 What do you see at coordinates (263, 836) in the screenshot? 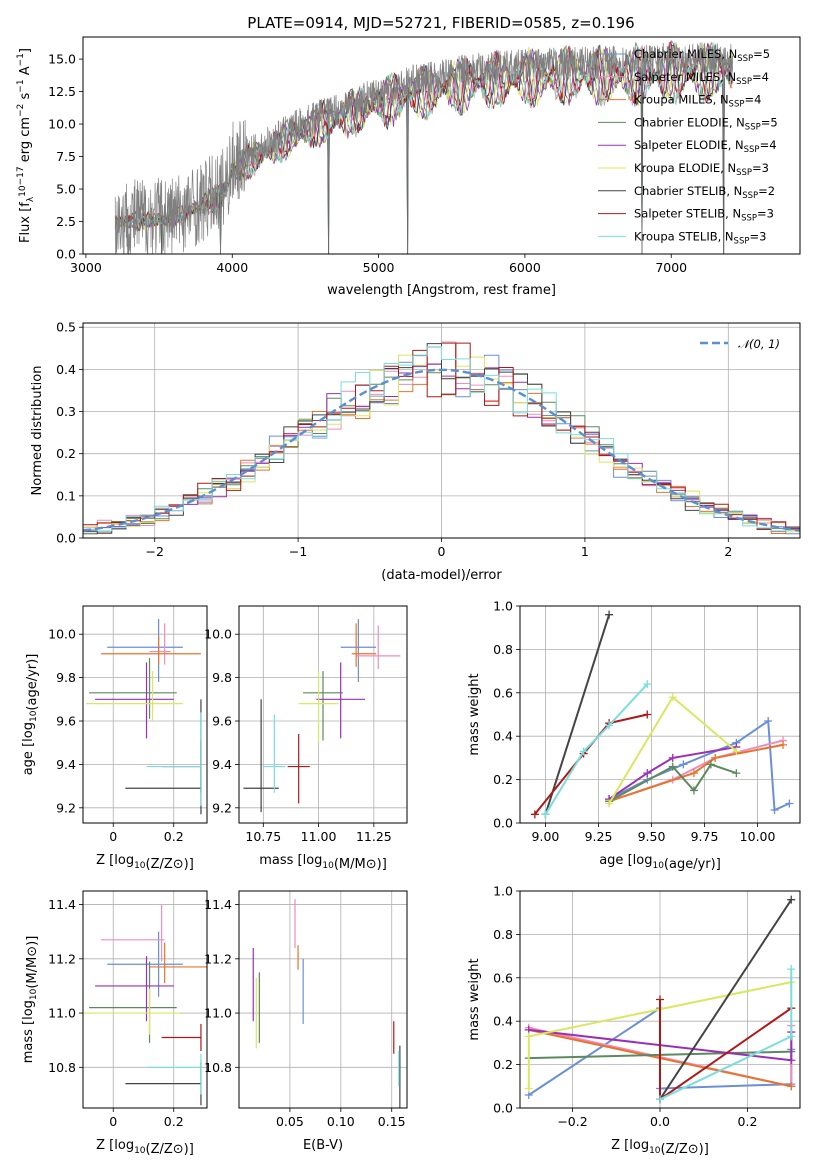
I see `x-tick-label: 10.75` at bounding box center [263, 836].